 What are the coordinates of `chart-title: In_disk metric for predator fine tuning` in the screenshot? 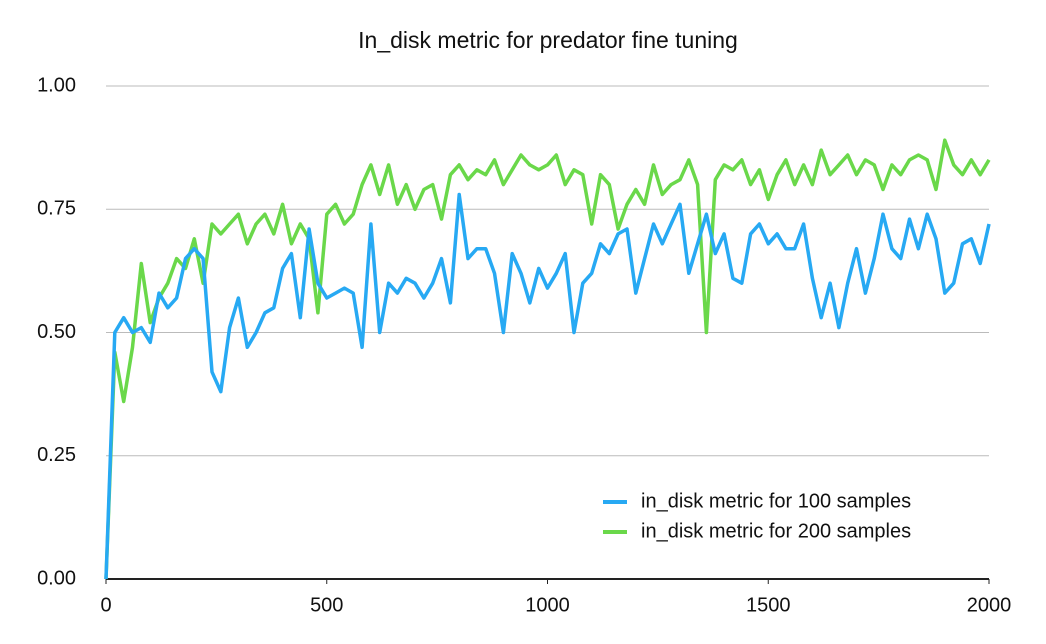 It's located at (548, 40).